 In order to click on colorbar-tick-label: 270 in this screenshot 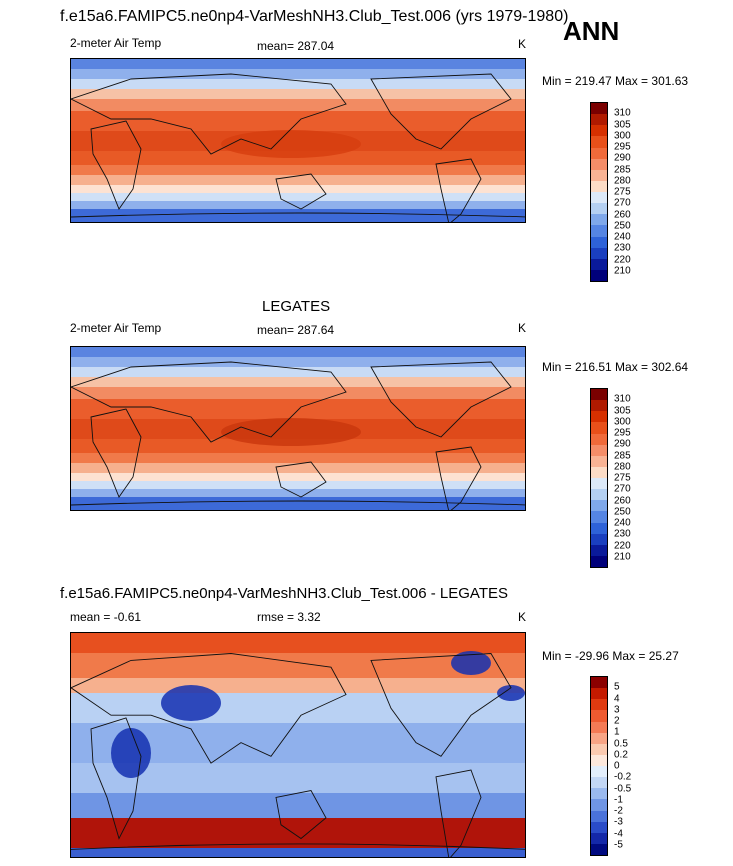, I will do `click(622, 203)`.